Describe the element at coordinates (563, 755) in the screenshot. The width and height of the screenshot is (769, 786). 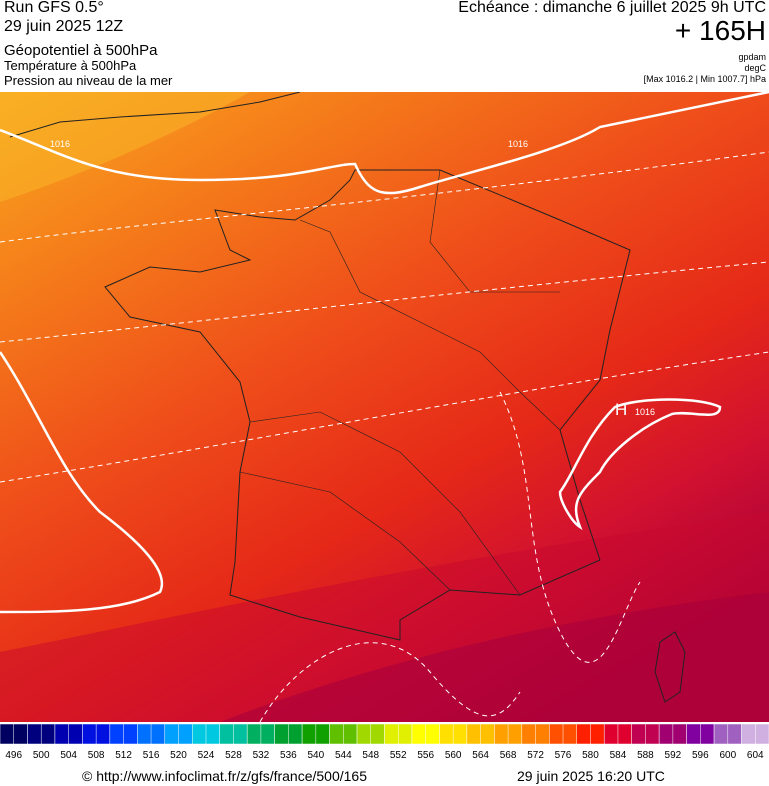
I see `colorbar-tick-label: 576` at that location.